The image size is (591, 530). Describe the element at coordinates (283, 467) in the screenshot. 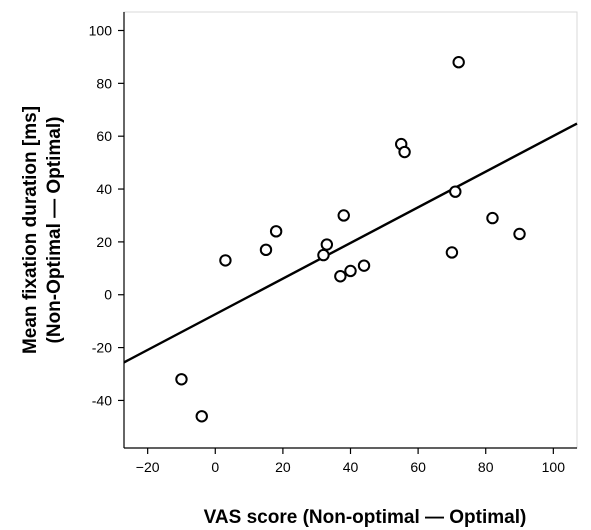

I see `x-tick-label: 20` at that location.